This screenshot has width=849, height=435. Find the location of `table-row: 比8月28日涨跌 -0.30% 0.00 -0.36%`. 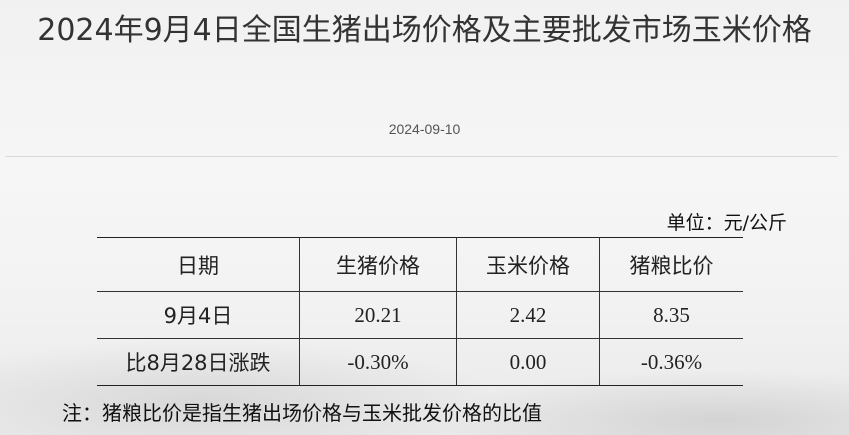

table-row: 比8月28日涨跌 -0.30% 0.00 -0.36% is located at coordinates (420, 362).